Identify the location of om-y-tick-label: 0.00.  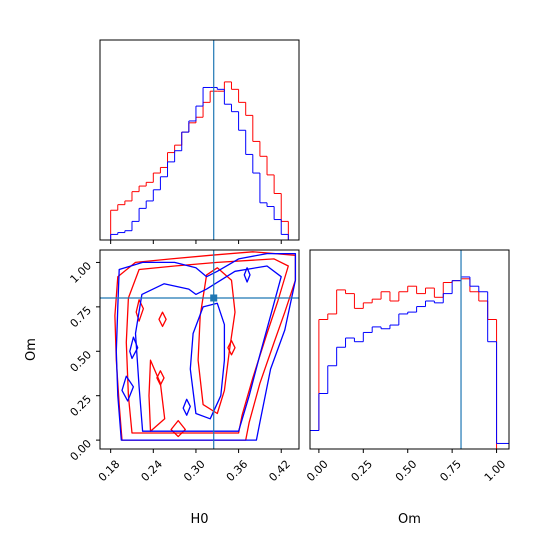
(81, 450).